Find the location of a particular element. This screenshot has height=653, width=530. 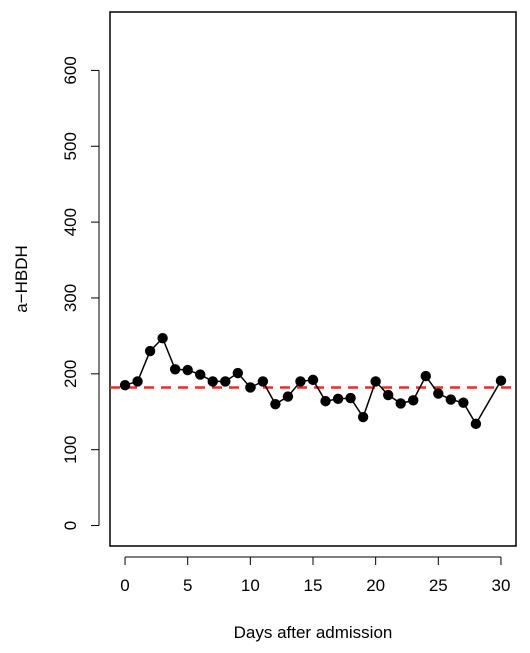

x-tick-label: 25 is located at coordinates (438, 585).